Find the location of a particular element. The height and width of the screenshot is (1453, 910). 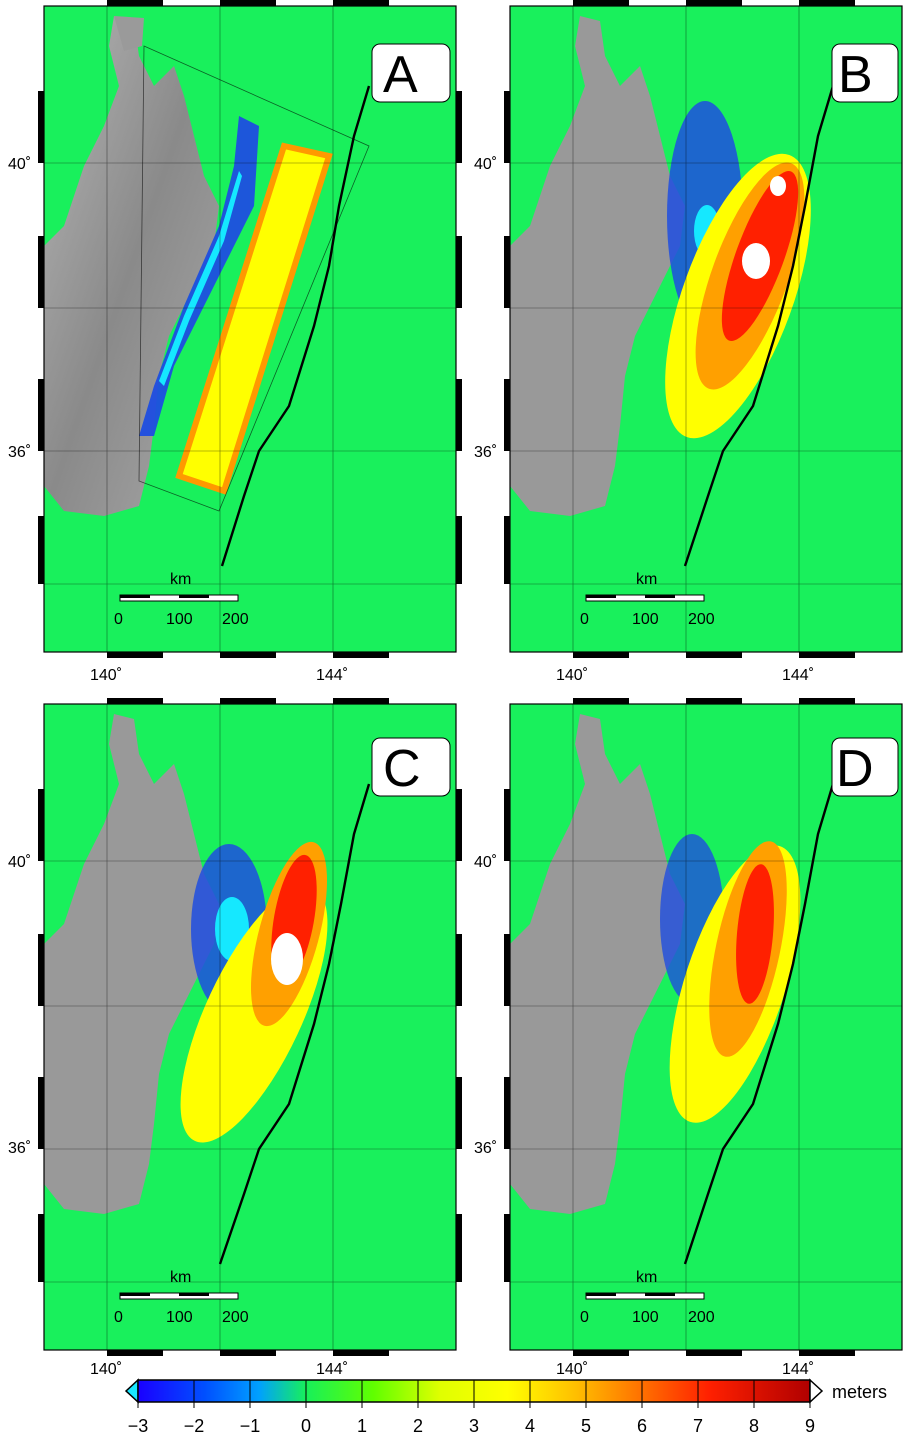

panel-letter: A is located at coordinates (400, 75).